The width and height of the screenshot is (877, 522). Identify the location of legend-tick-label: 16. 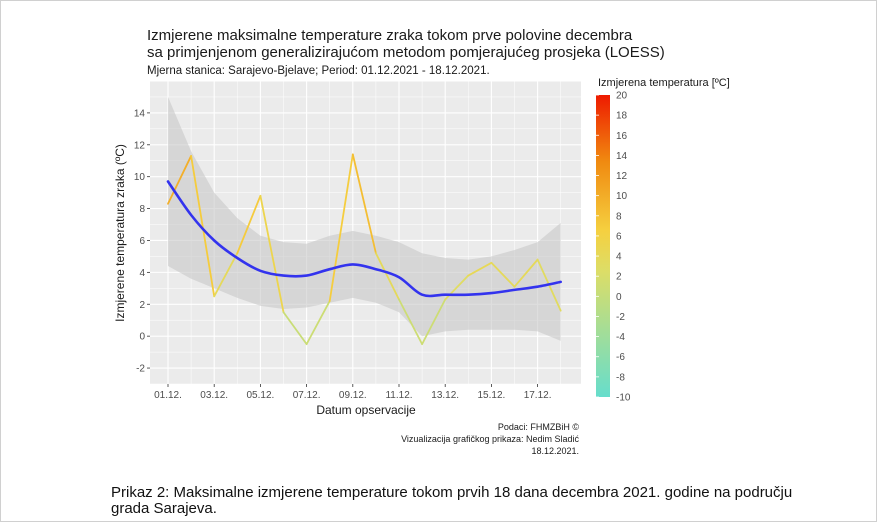
(622, 136).